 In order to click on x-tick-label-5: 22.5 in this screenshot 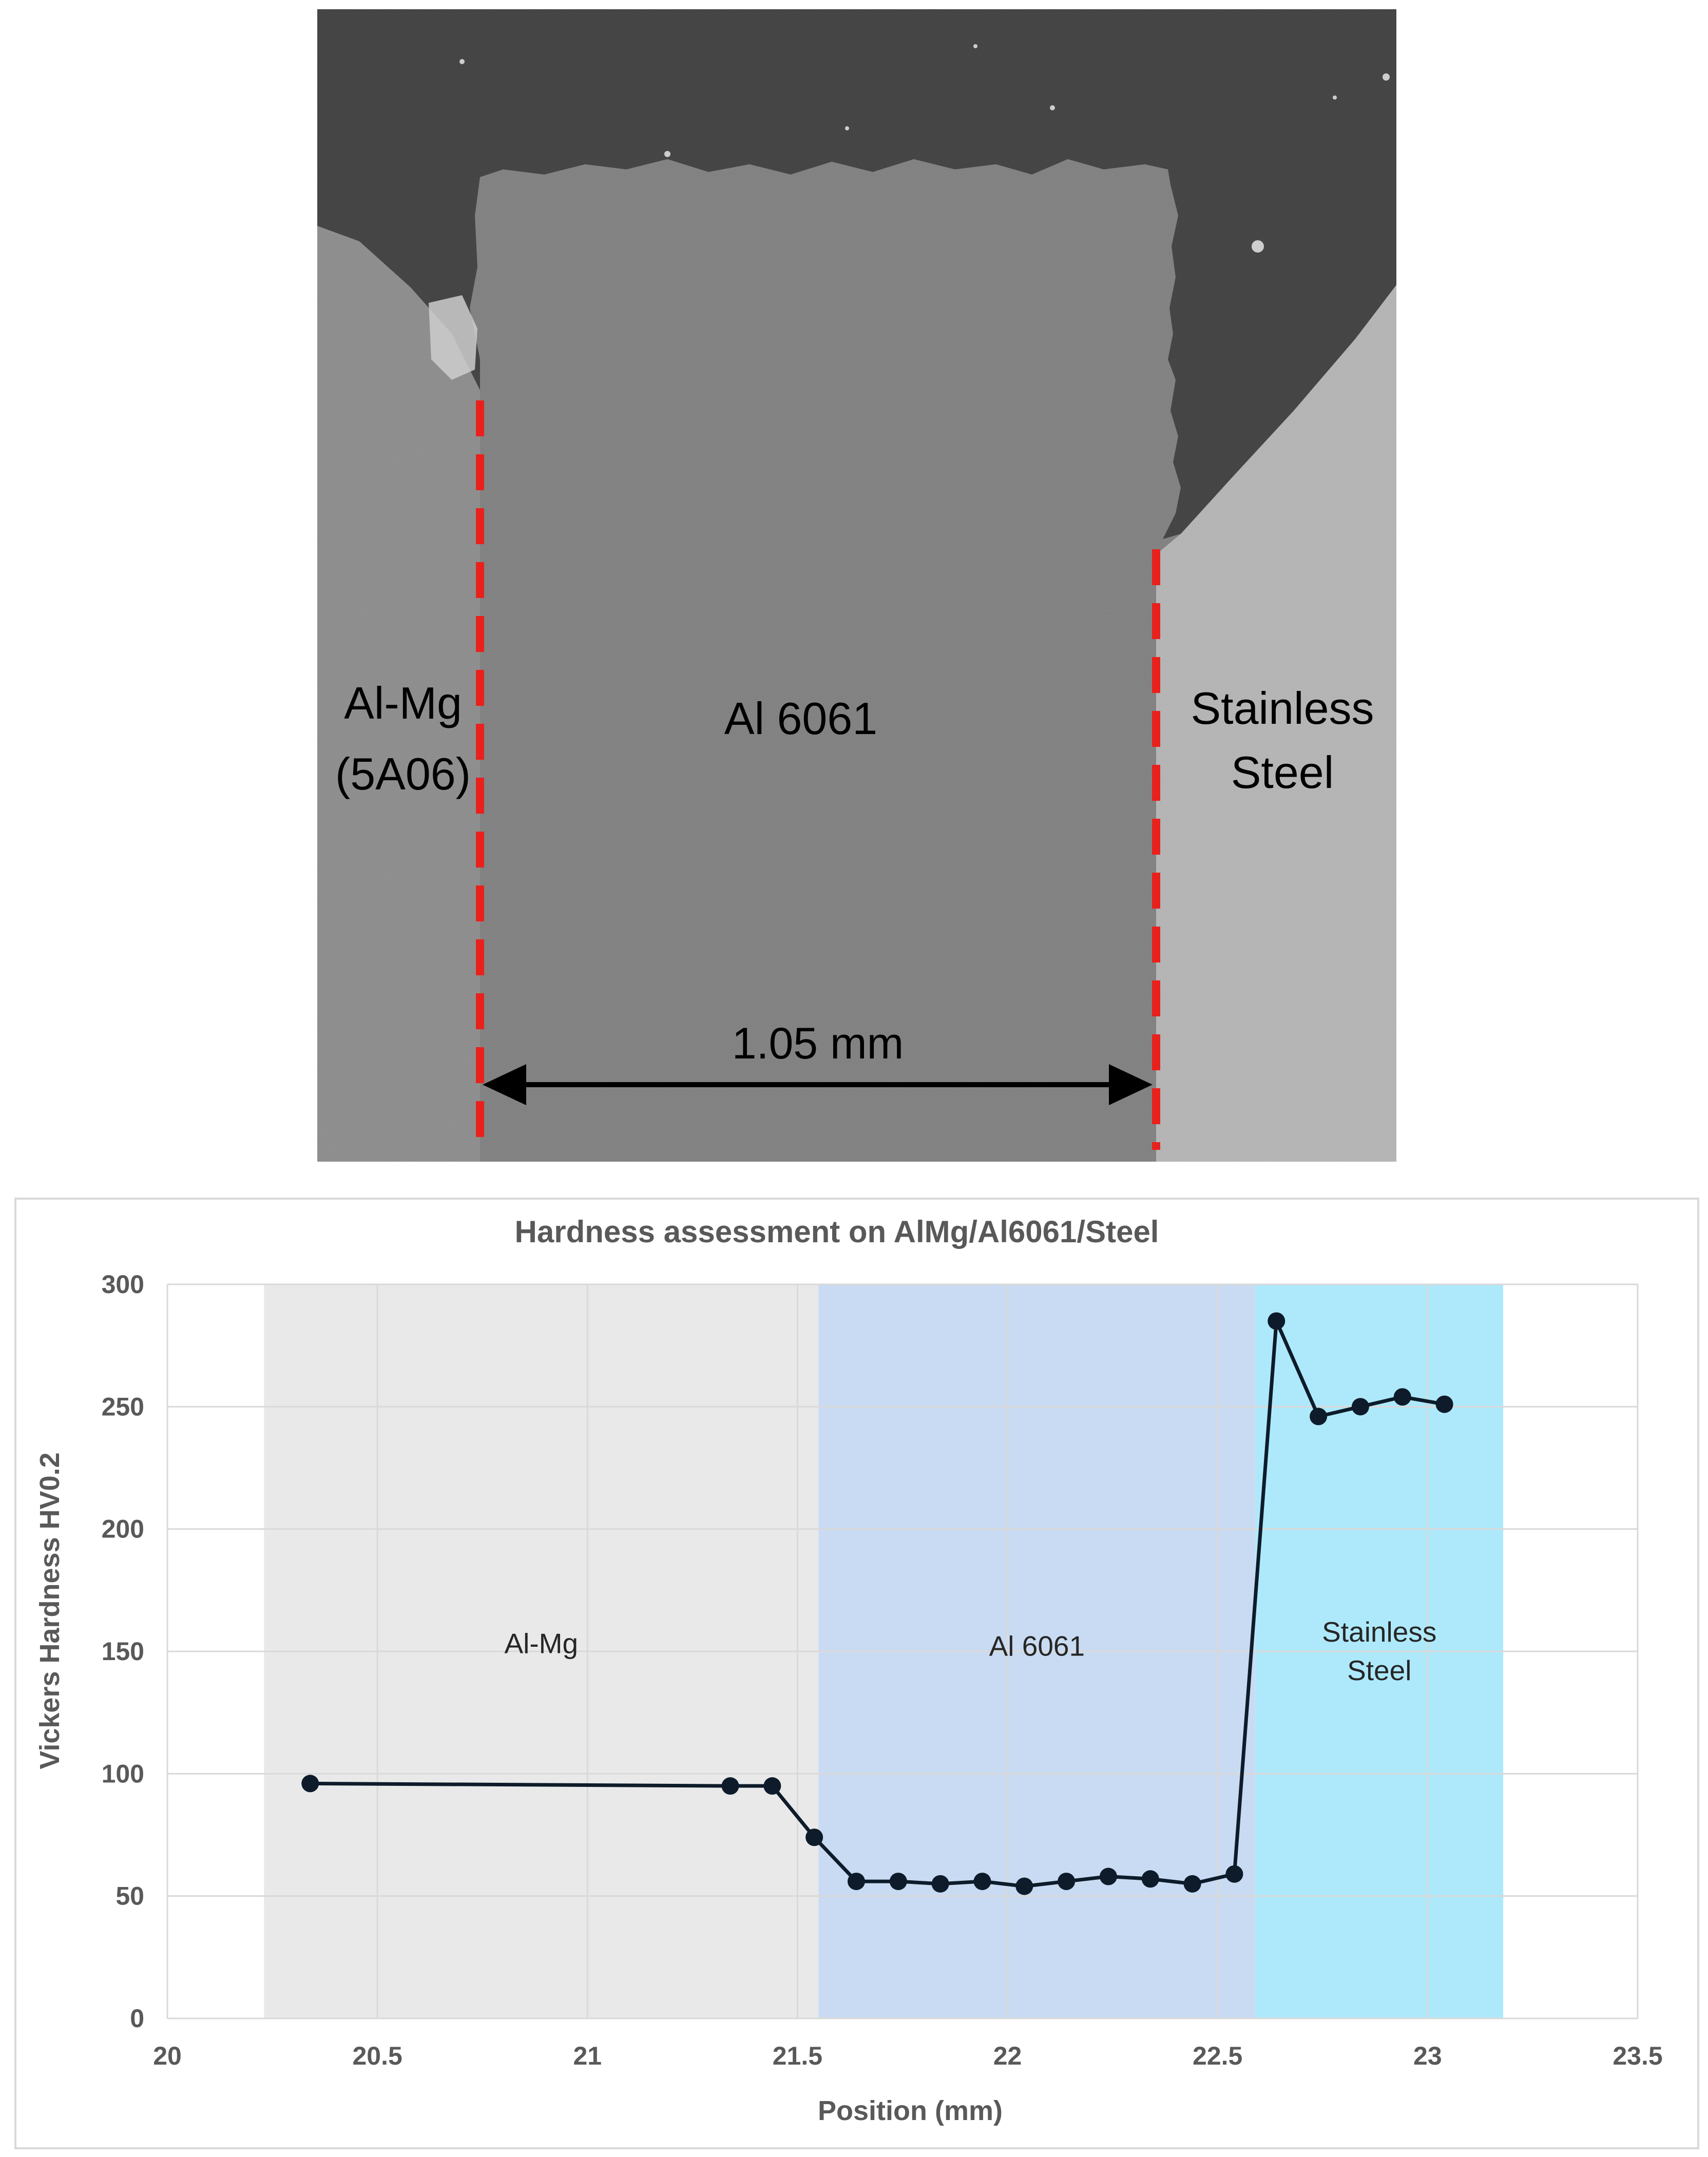, I will do `click(1217, 2056)`.